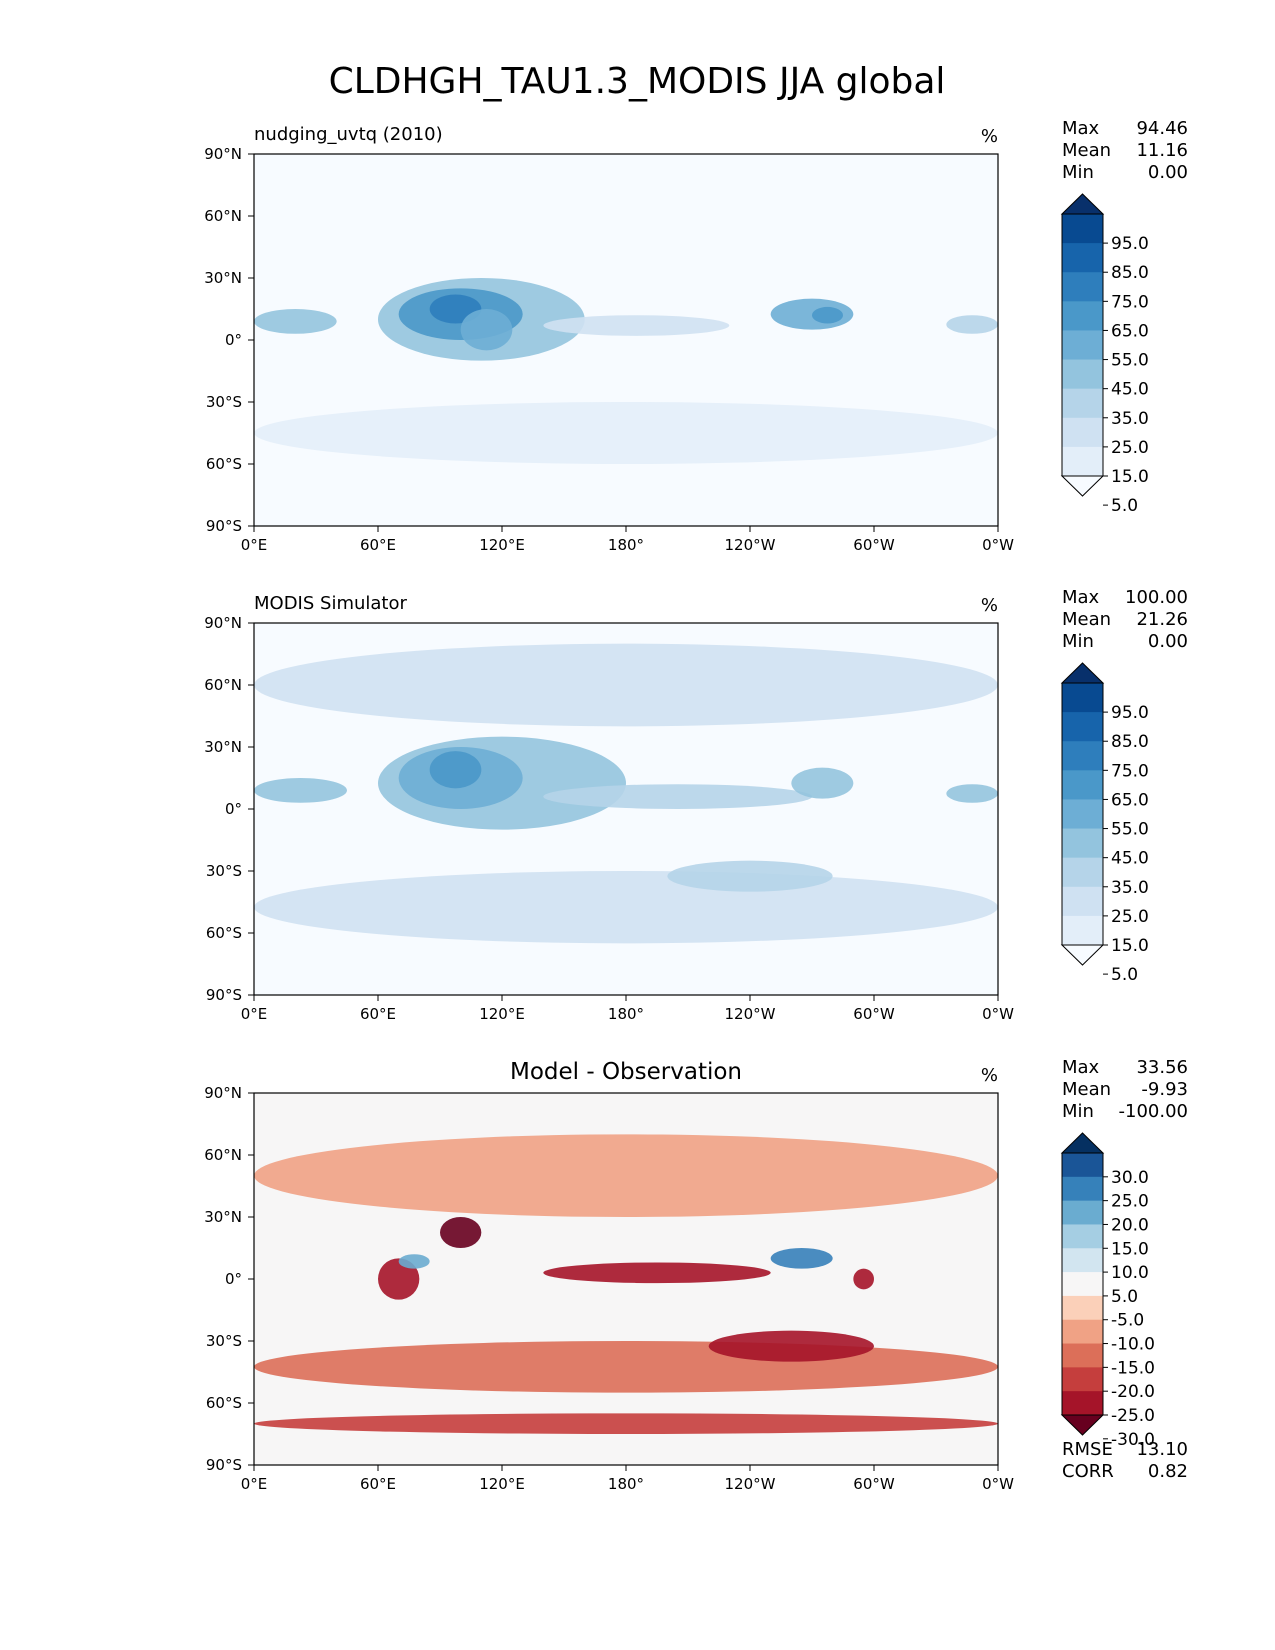 Image resolution: width=1275 pixels, height=1650 pixels. Describe the element at coordinates (1130, 448) in the screenshot. I see `colorbar-label: 25.0` at that location.